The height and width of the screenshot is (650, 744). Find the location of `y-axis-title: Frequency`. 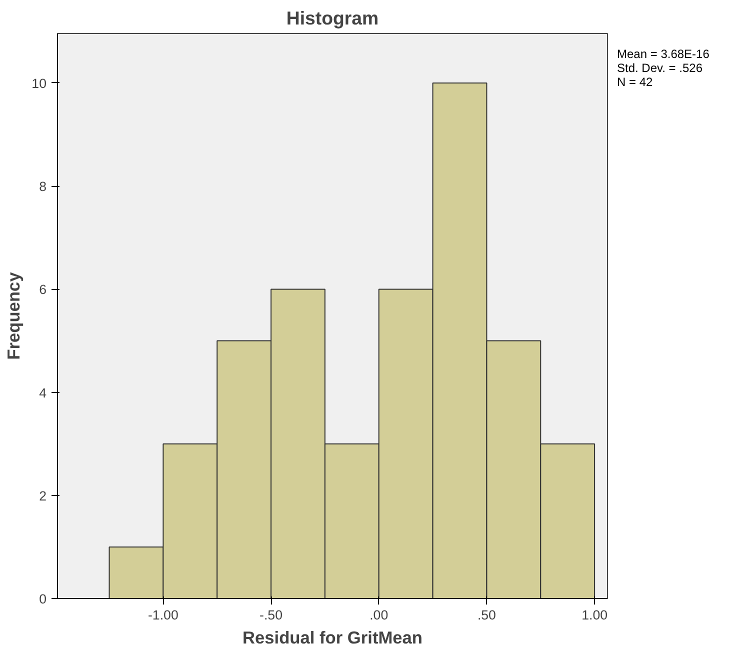

y-axis-title: Frequency is located at coordinates (14, 316).